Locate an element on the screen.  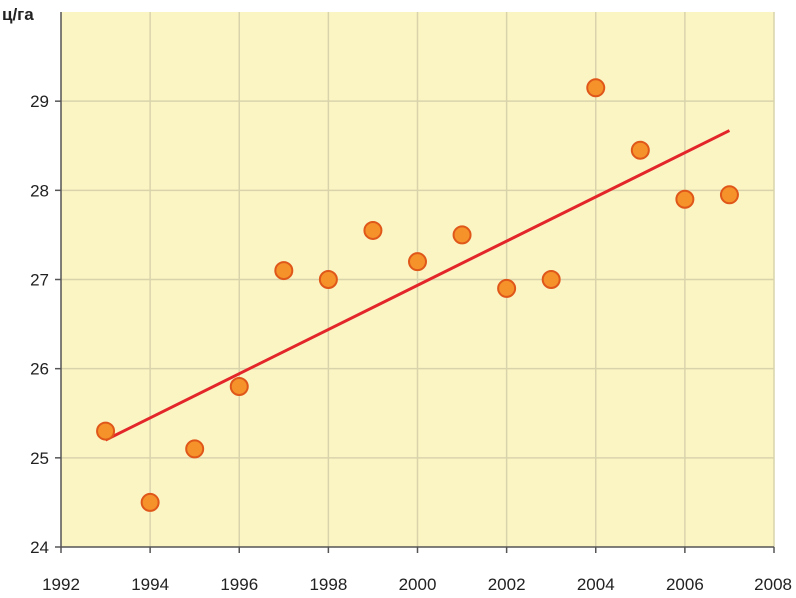
y-tick-label: 26 is located at coordinates (39, 369).